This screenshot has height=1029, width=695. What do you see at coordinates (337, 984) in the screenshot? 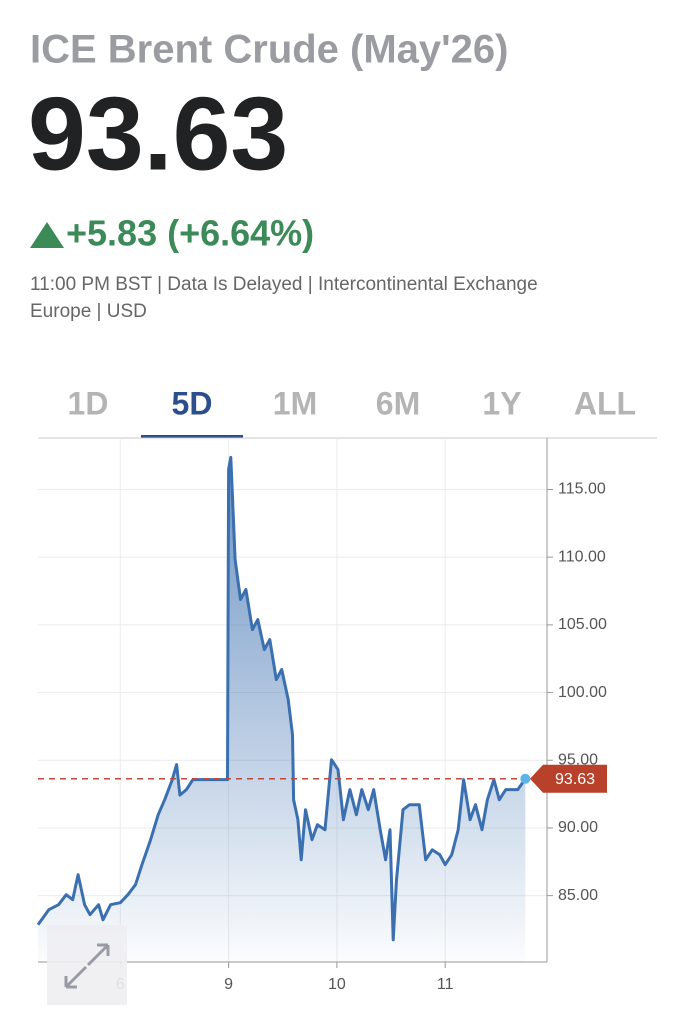
I see `x-tick-label: 10` at bounding box center [337, 984].